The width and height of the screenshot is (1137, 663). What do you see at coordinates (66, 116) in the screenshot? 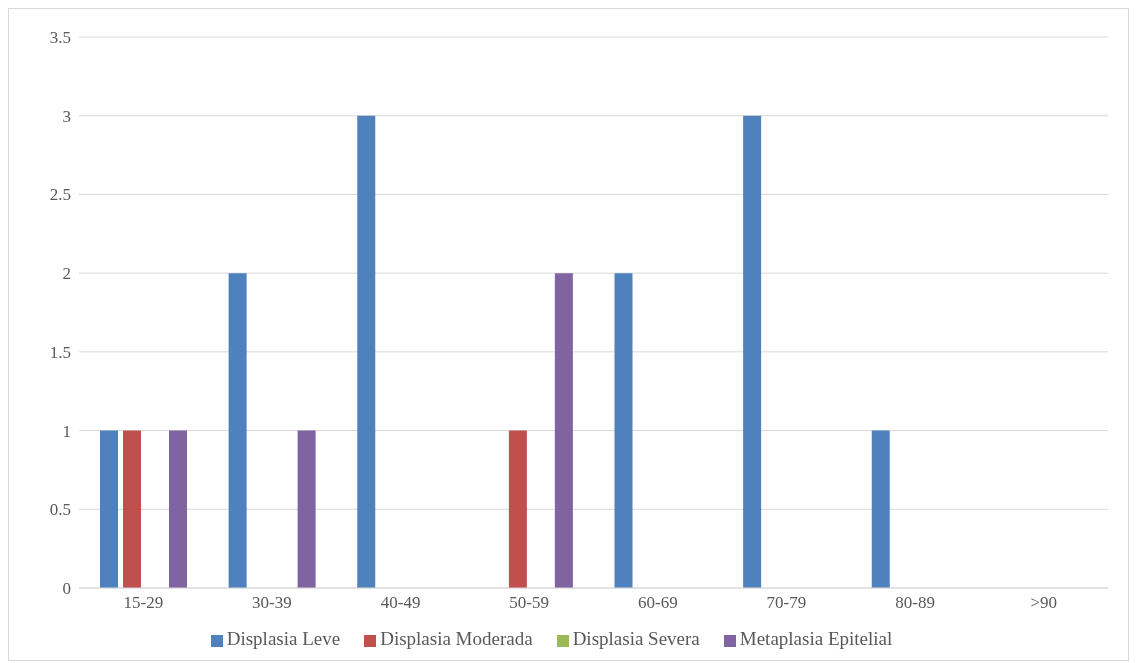
I see `y-tick-label: 3` at bounding box center [66, 116].